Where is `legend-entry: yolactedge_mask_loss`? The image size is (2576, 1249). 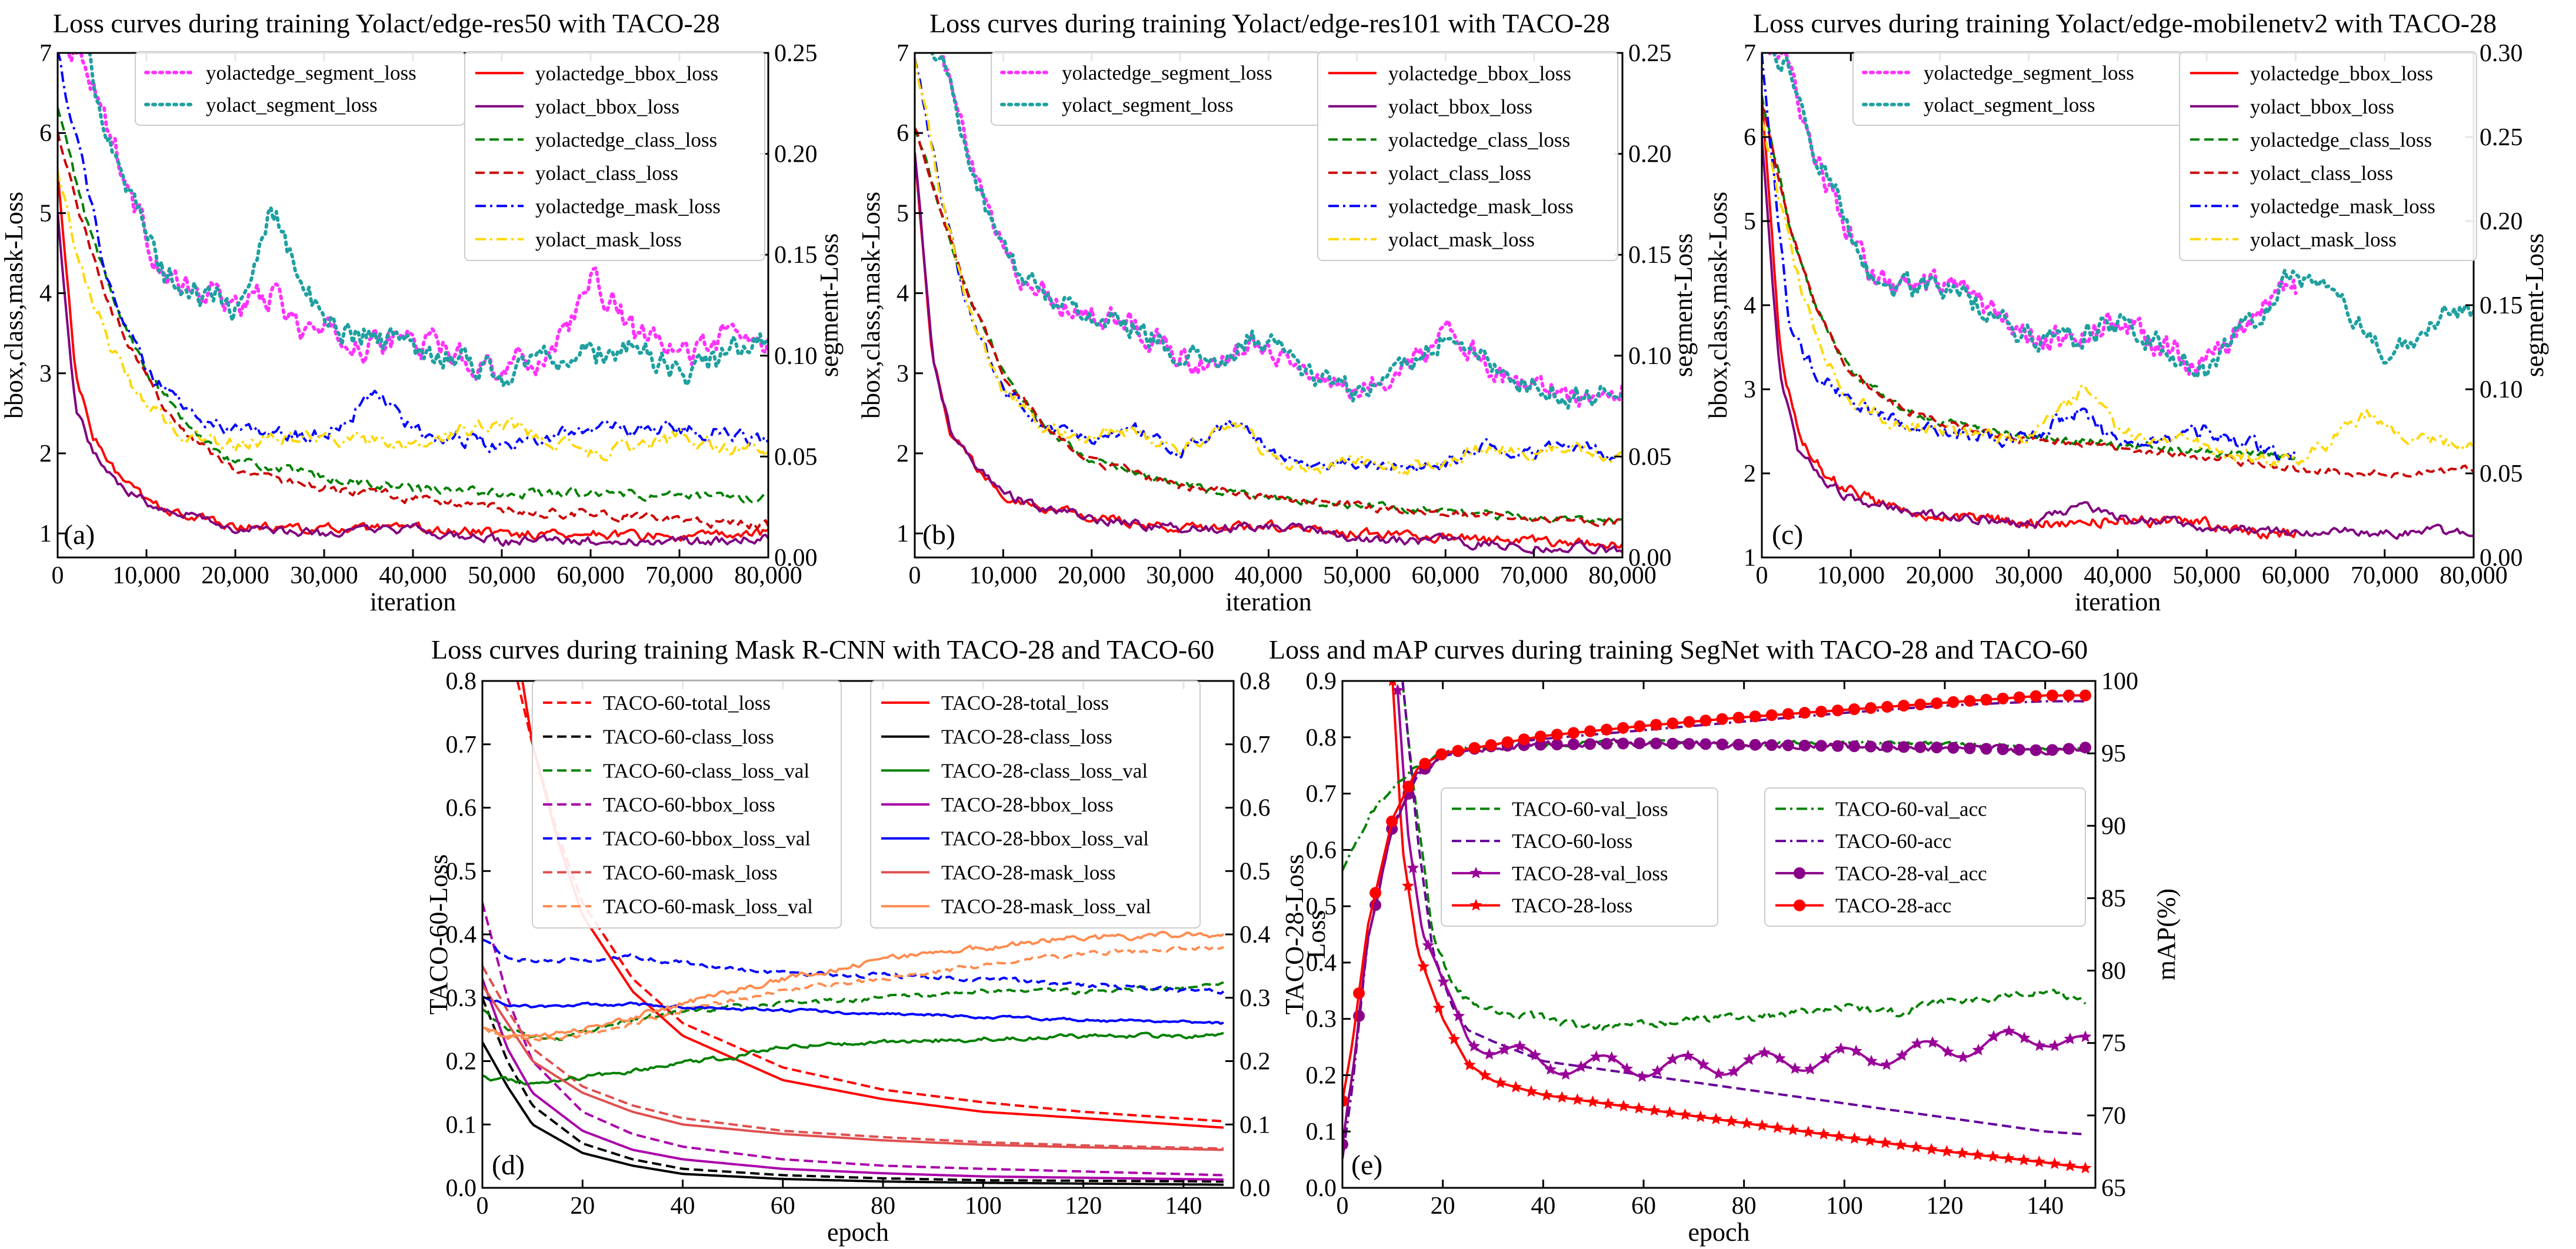 legend-entry: yolactedge_mask_loss is located at coordinates (1451, 206).